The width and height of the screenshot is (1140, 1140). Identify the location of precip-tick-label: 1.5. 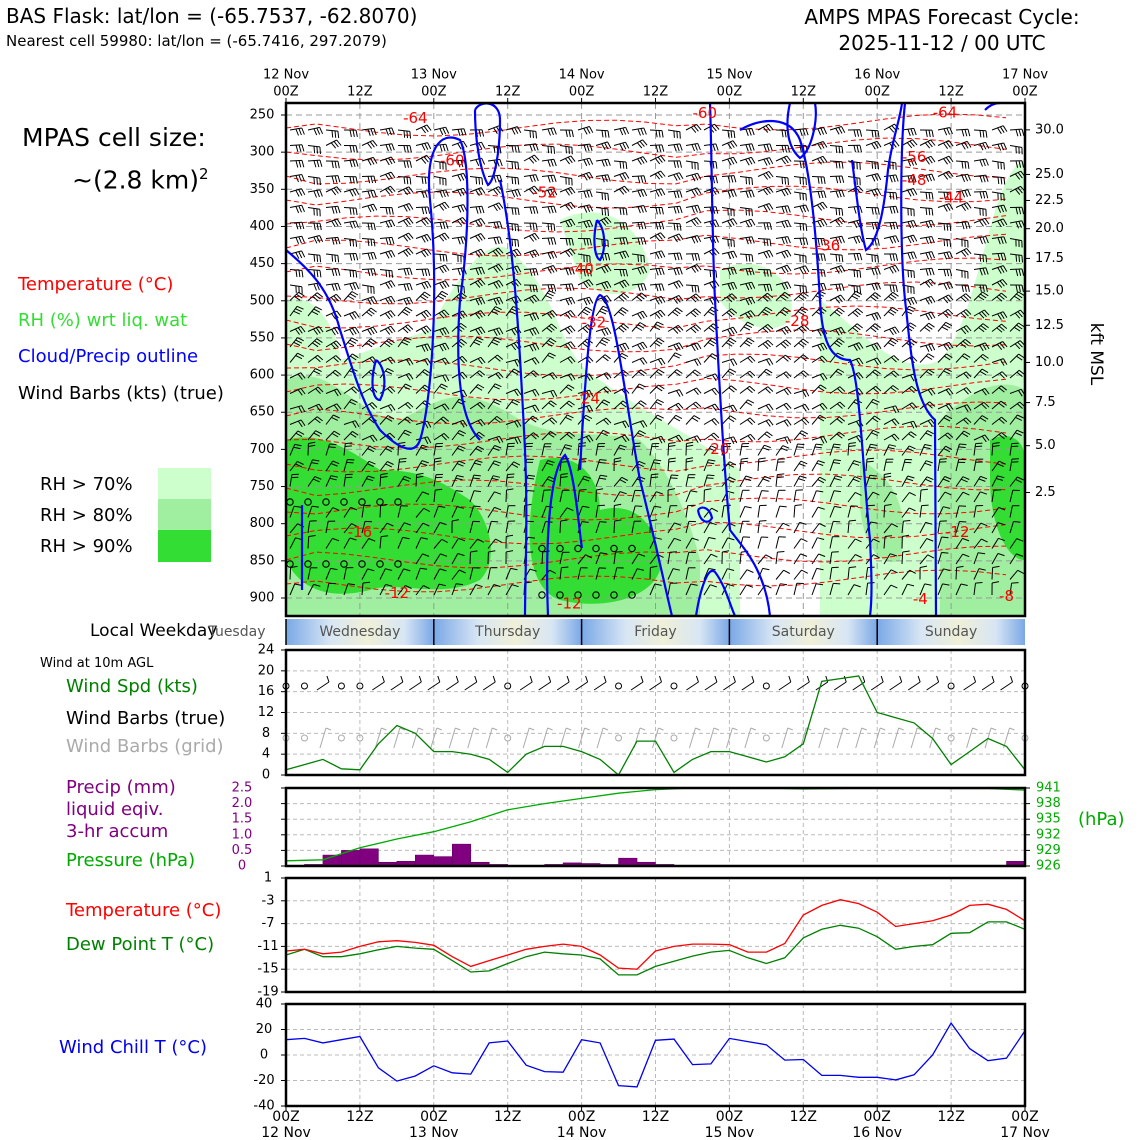
(242, 819).